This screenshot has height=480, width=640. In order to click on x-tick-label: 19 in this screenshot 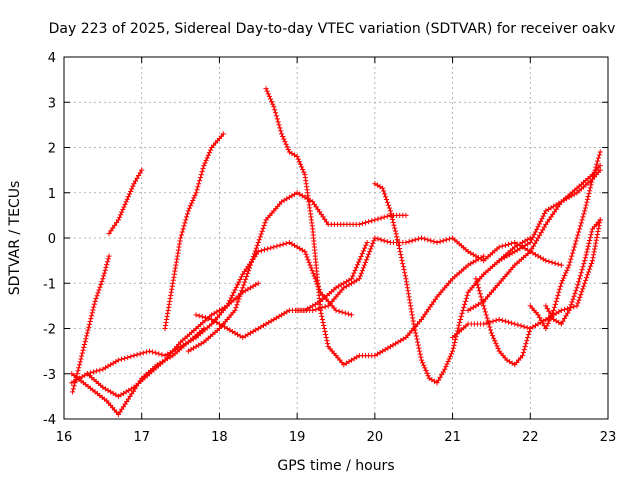, I will do `click(297, 437)`.